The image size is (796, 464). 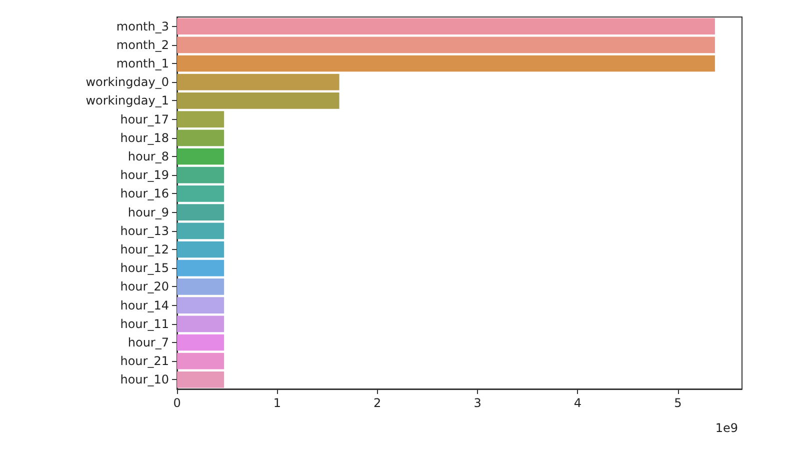 I want to click on y-tick-label: hour_17, so click(x=144, y=119).